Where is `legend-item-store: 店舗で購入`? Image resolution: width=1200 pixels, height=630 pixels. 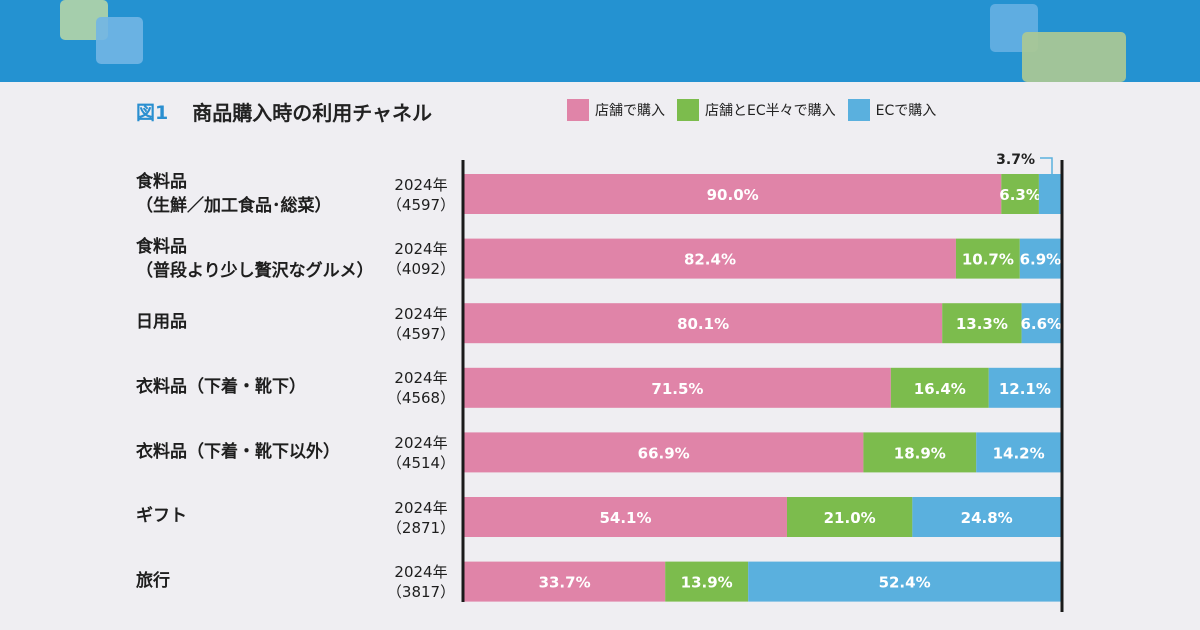 legend-item-store: 店舗で購入 is located at coordinates (616, 110).